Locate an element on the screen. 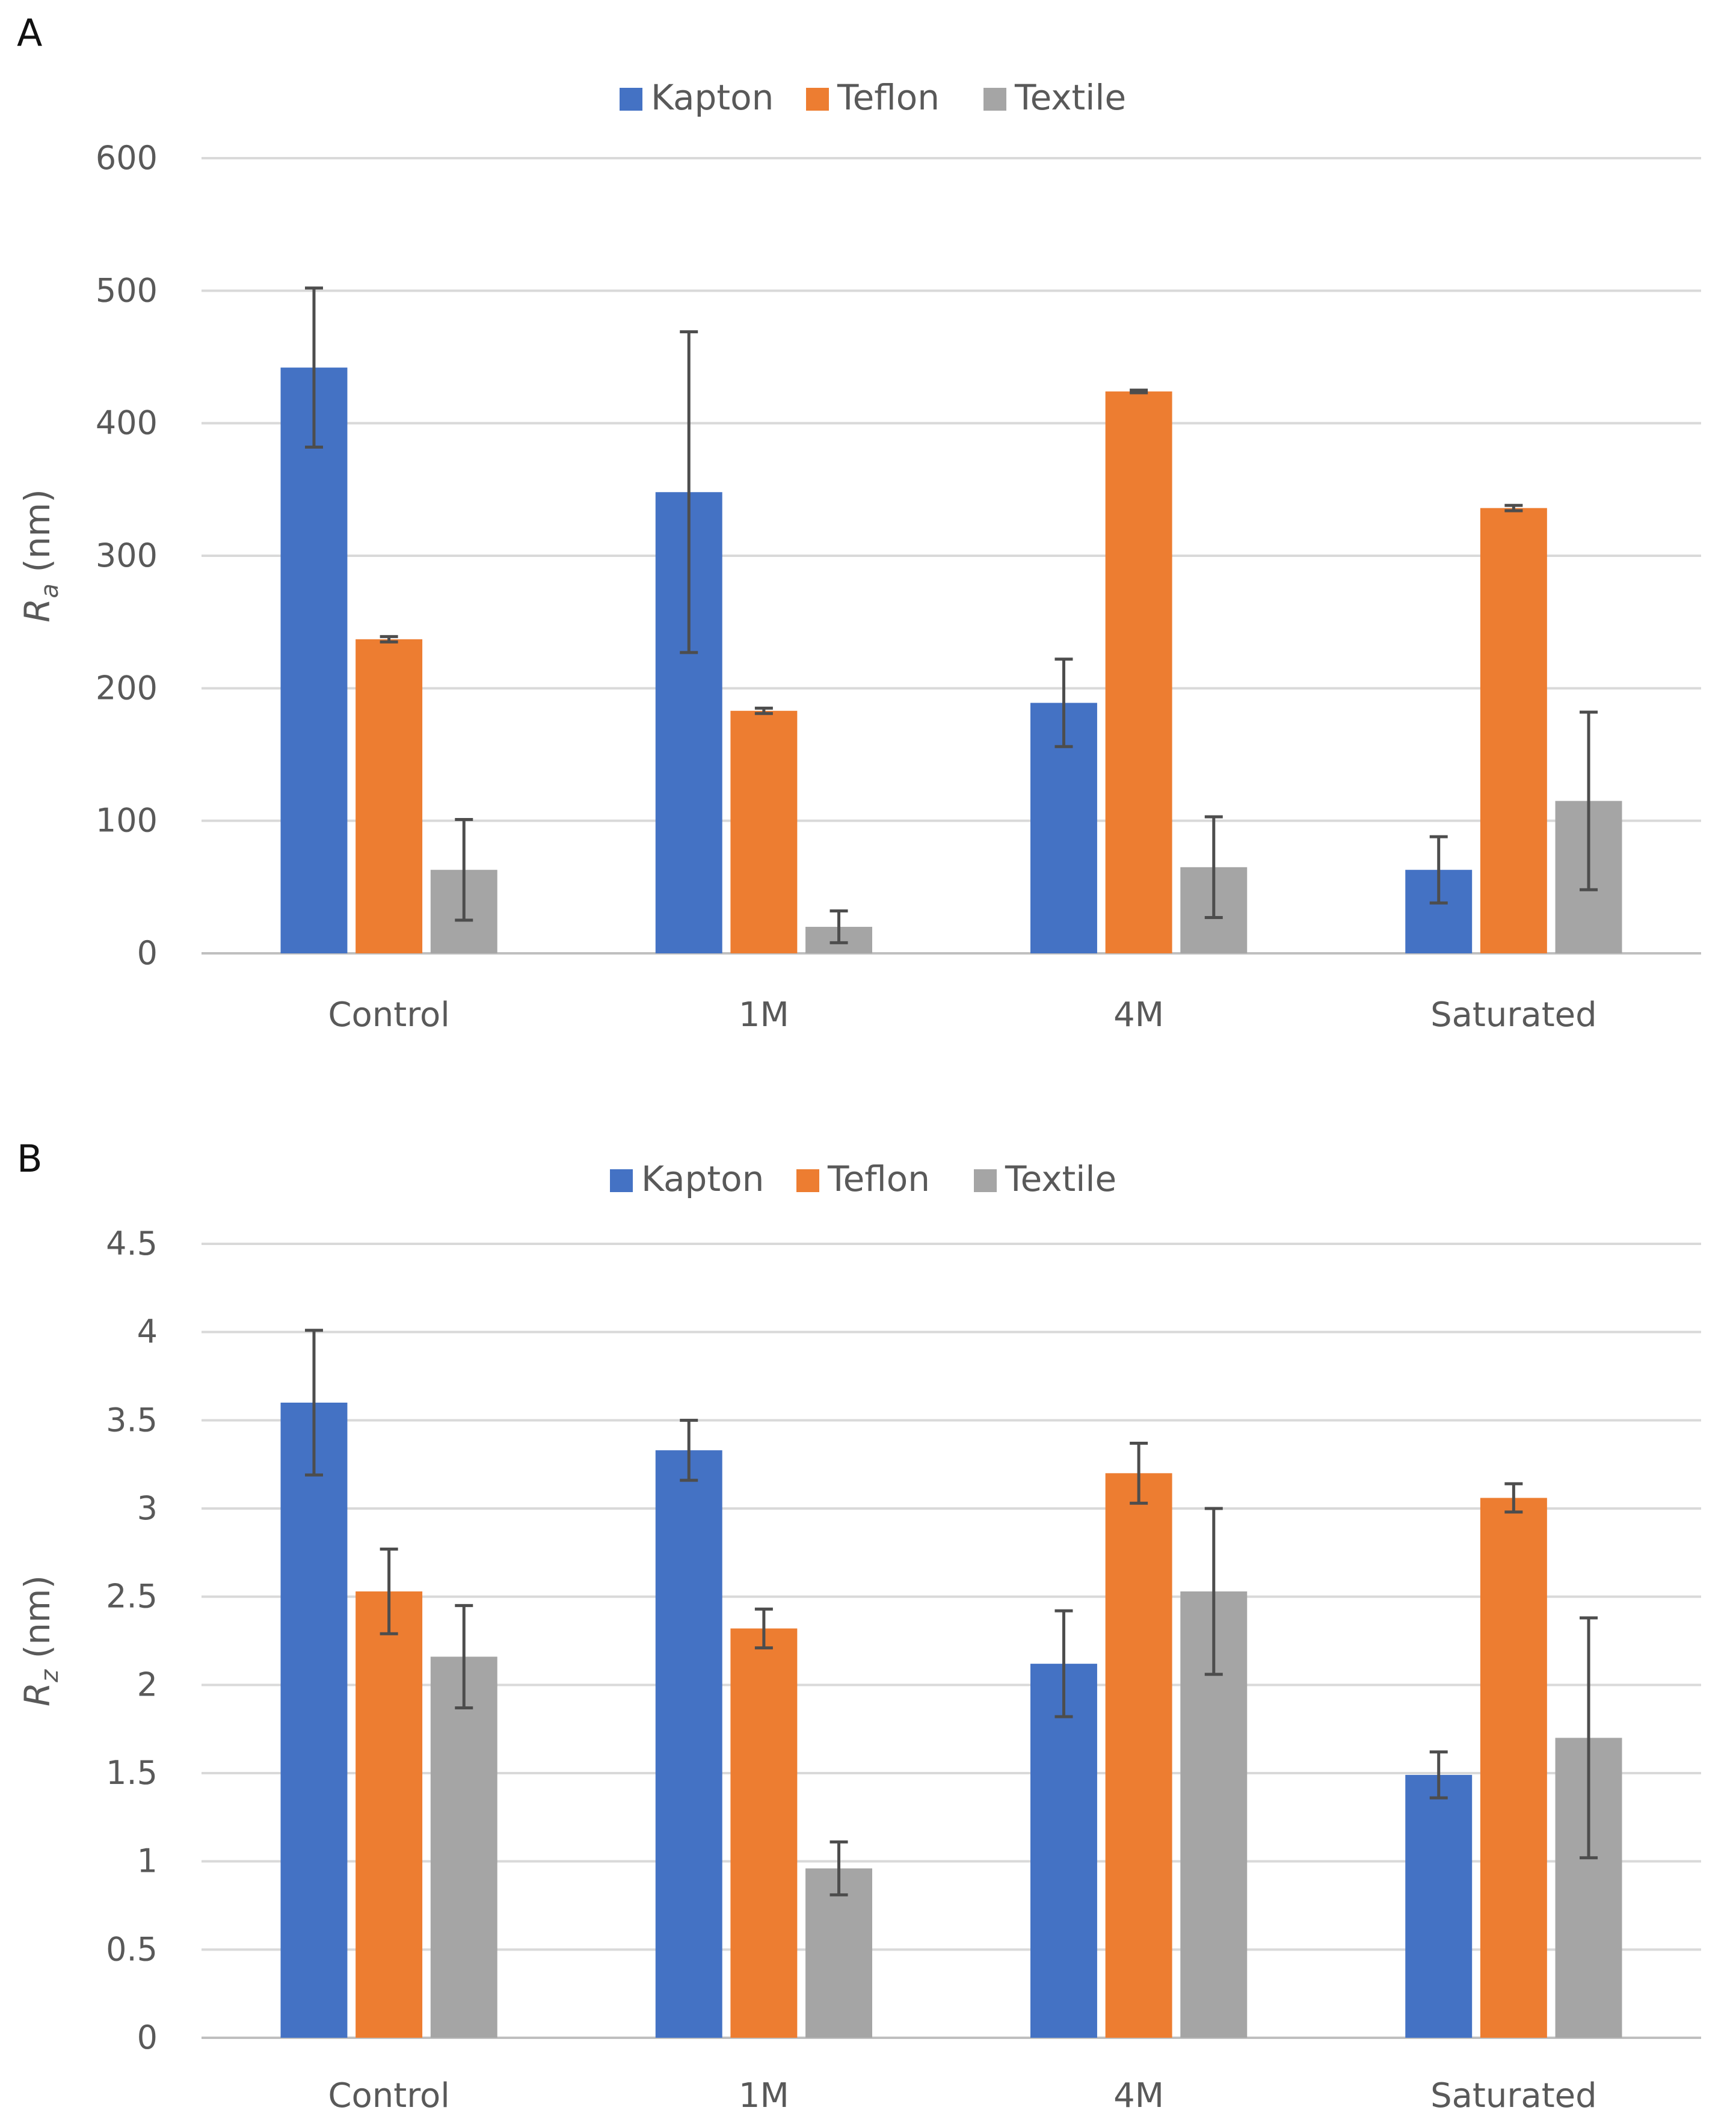 This screenshot has height=2128, width=1736. chart-b-legend-swatch-kapton is located at coordinates (621, 1181).